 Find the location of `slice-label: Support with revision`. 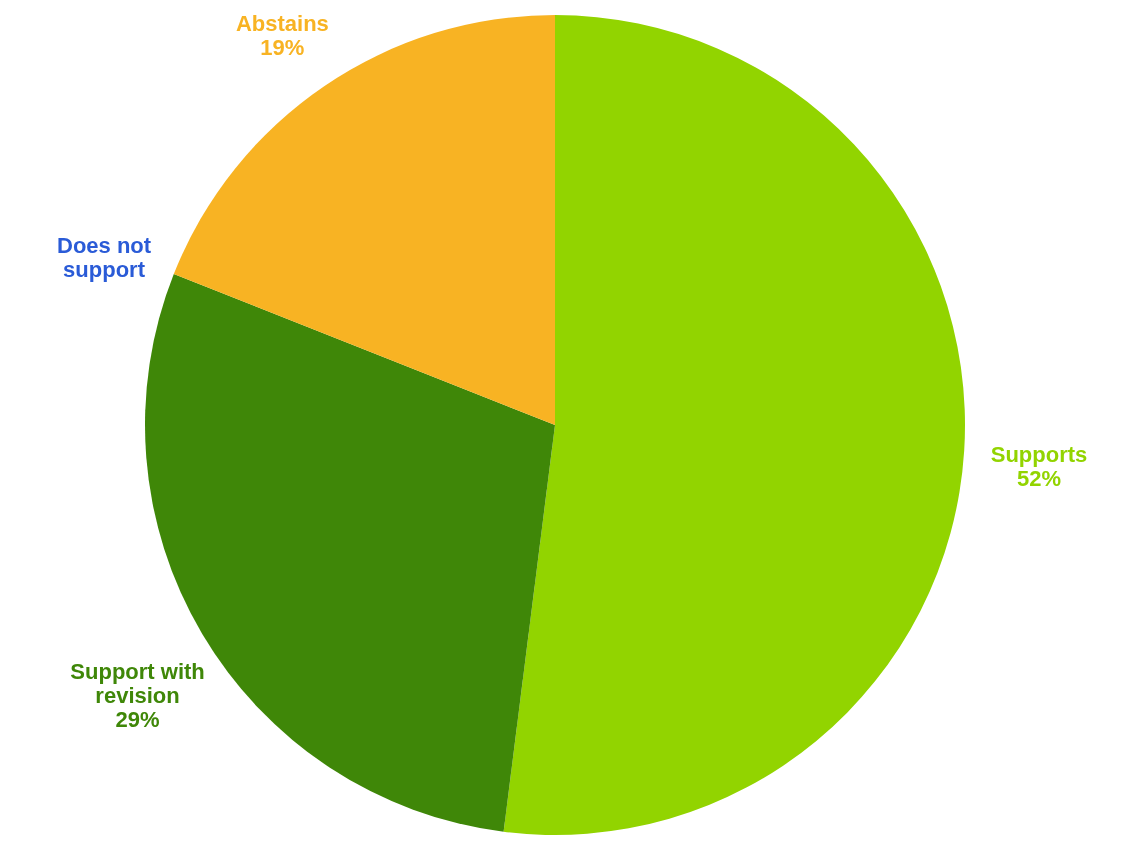

slice-label: Support with revision is located at coordinates (137, 683).